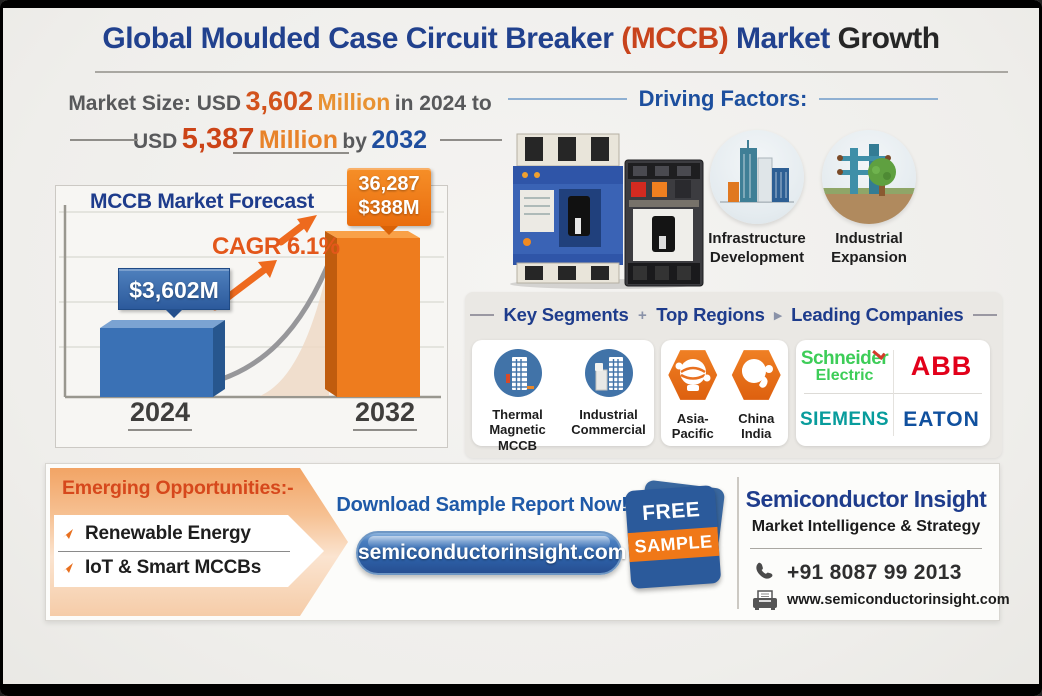 The width and height of the screenshot is (1042, 696). What do you see at coordinates (491, 553) in the screenshot?
I see `sample-report-button: semiconductorinsight.com` at bounding box center [491, 553].